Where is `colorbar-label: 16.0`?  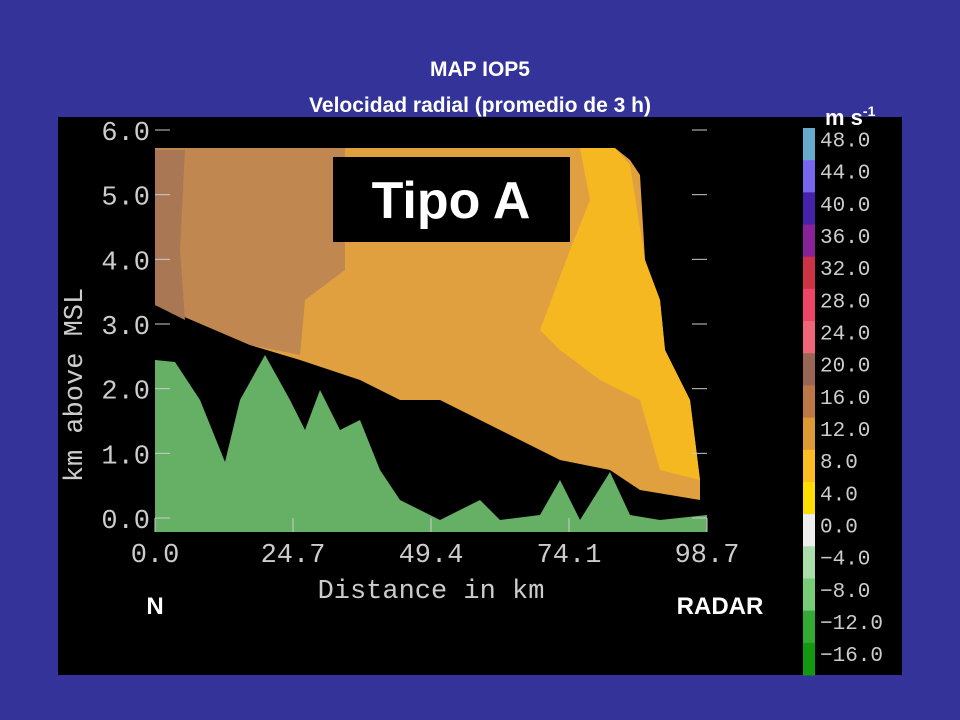 colorbar-label: 16.0 is located at coordinates (845, 399).